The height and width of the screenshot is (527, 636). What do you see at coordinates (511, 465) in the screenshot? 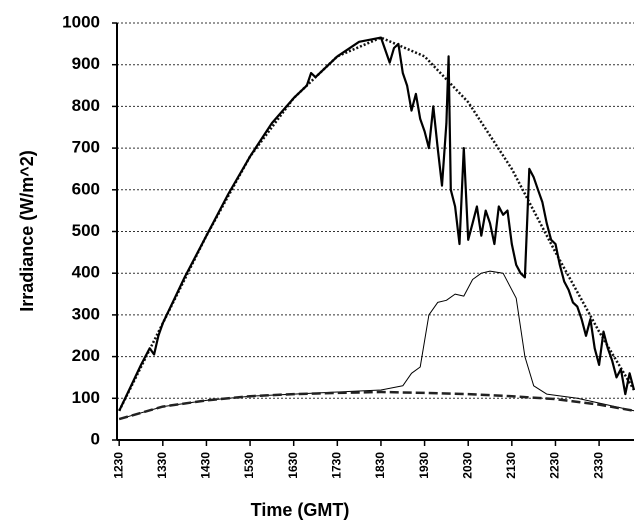
I see `x-tick-label: 2130` at bounding box center [511, 465].